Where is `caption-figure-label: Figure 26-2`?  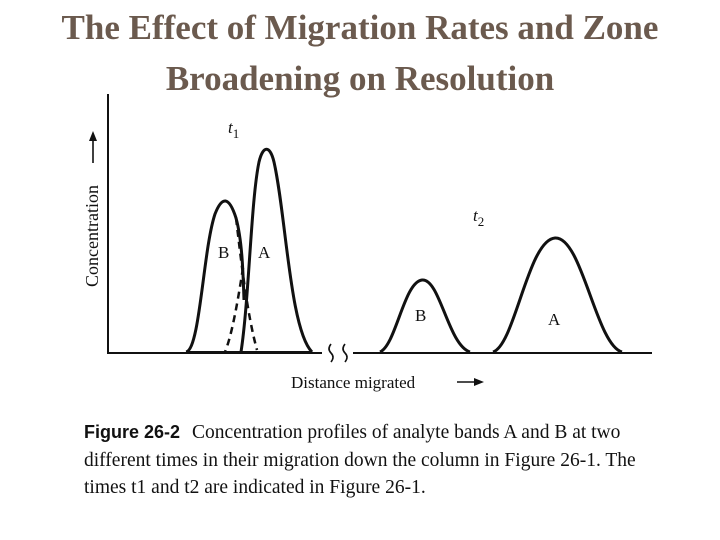 caption-figure-label: Figure 26-2 is located at coordinates (132, 432).